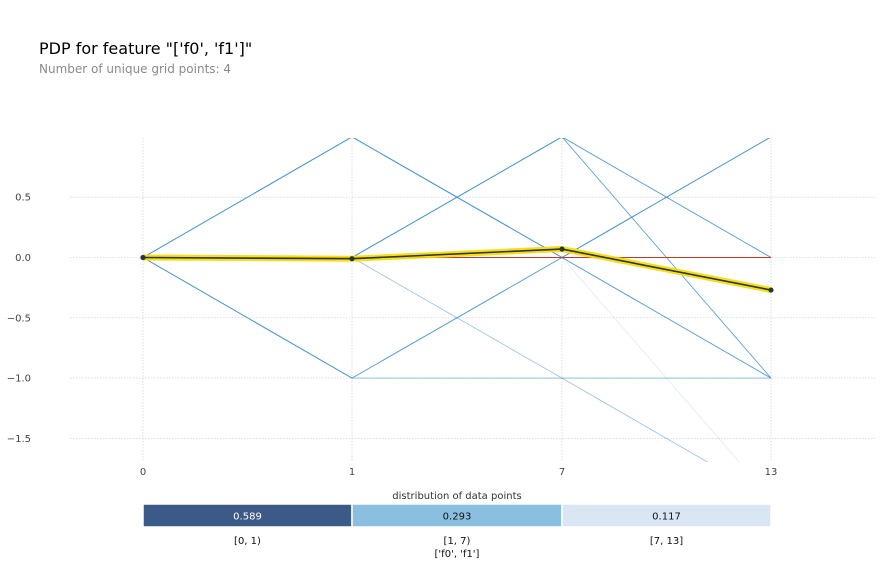 Image resolution: width=890 pixels, height=565 pixels. Describe the element at coordinates (666, 541) in the screenshot. I see `distribution-bin-label: [7, 13]` at that location.